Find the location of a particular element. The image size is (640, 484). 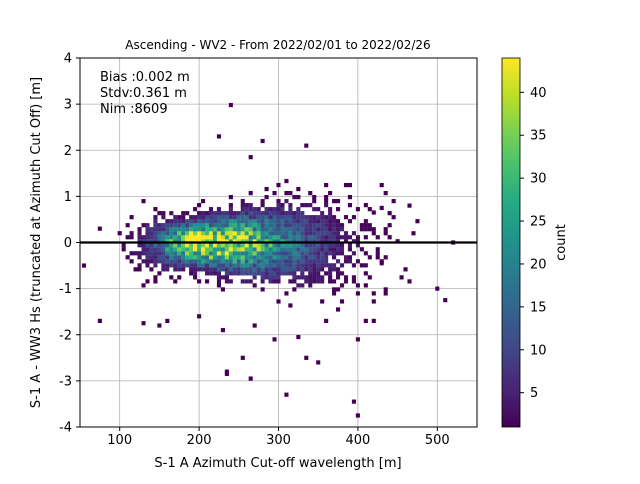

colorbar: 5 10 15 20 25 30 35 40 count is located at coordinates (535, 242).